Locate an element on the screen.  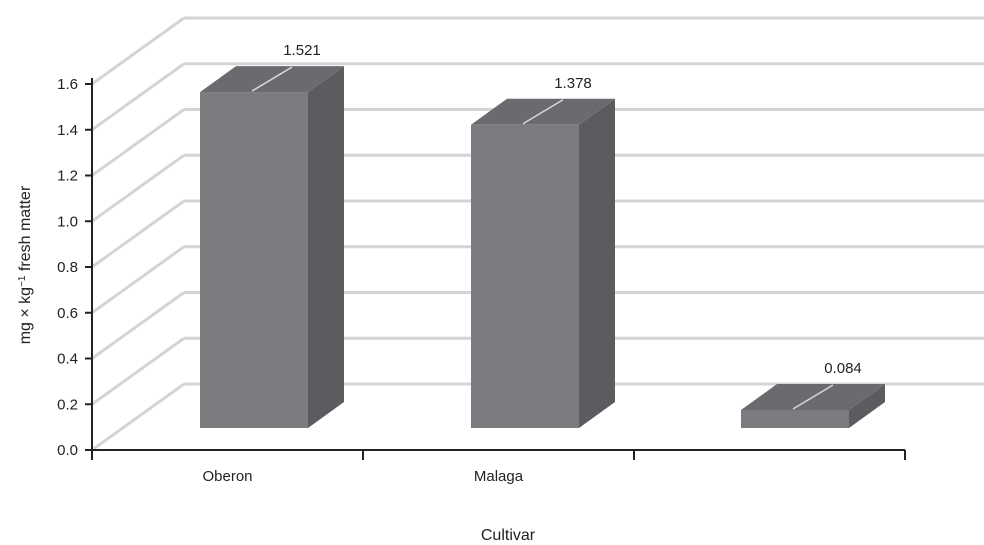
y-axis-title: mg × kg−1 fresh matter is located at coordinates (26, 264).